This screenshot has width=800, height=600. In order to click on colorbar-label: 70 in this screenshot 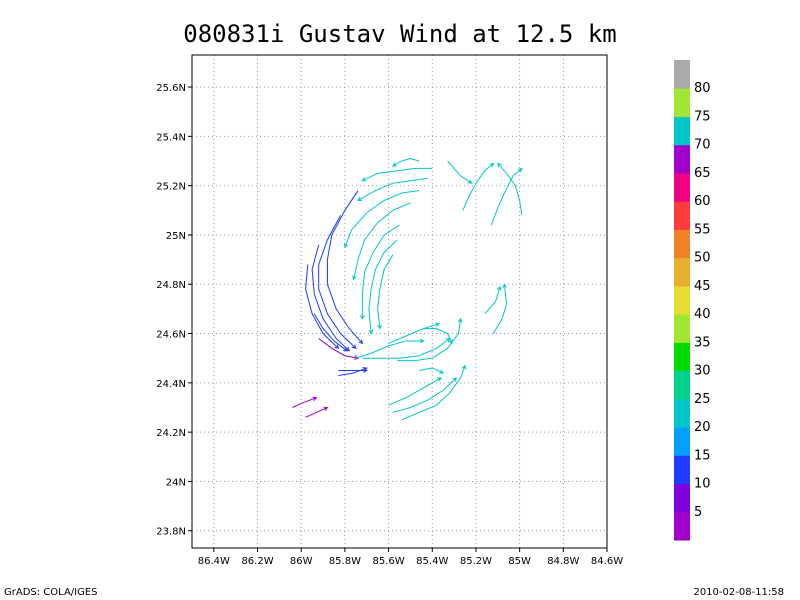, I will do `click(702, 145)`.